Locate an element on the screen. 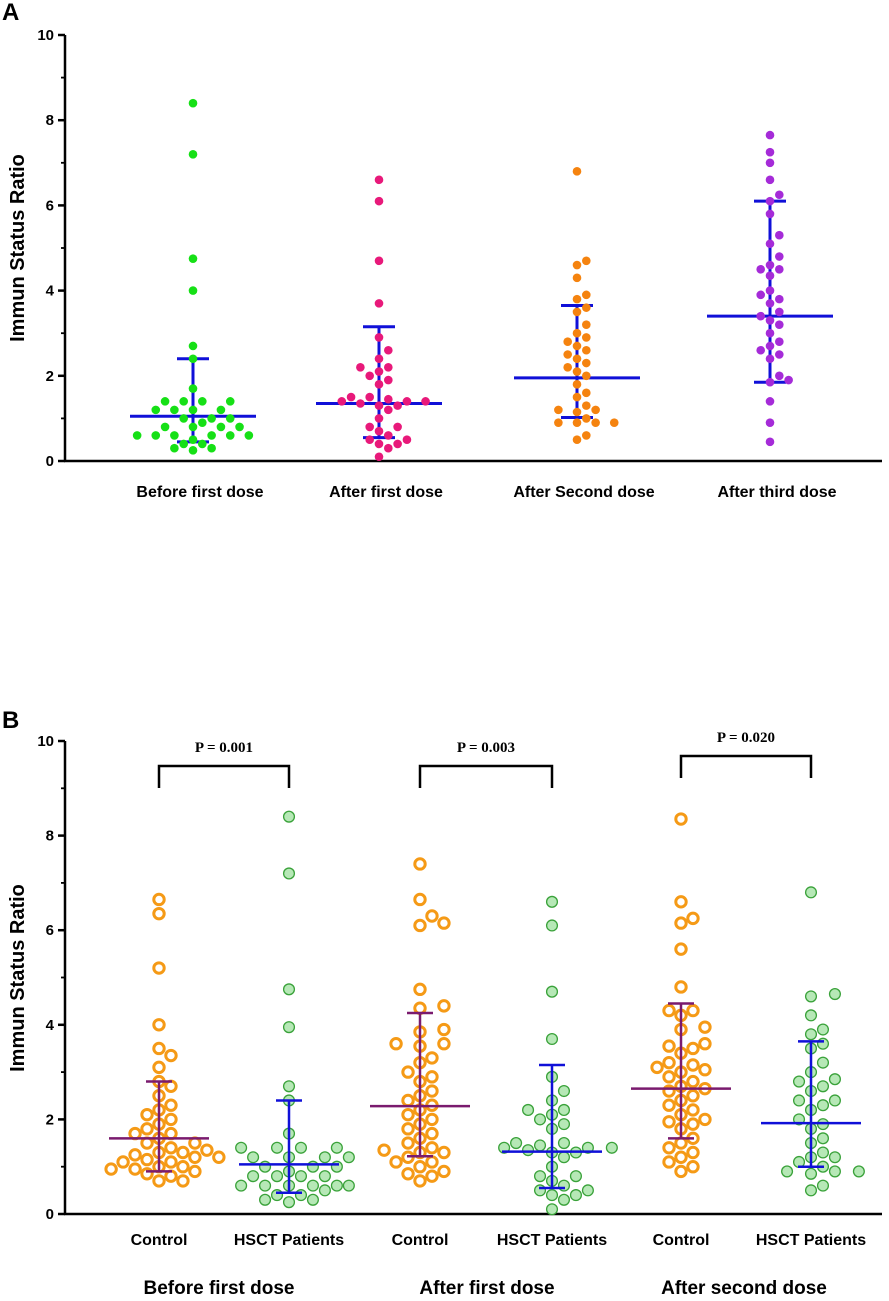 Image resolution: width=889 pixels, height=1301 pixels. panel-b-letter: B is located at coordinates (10, 720).